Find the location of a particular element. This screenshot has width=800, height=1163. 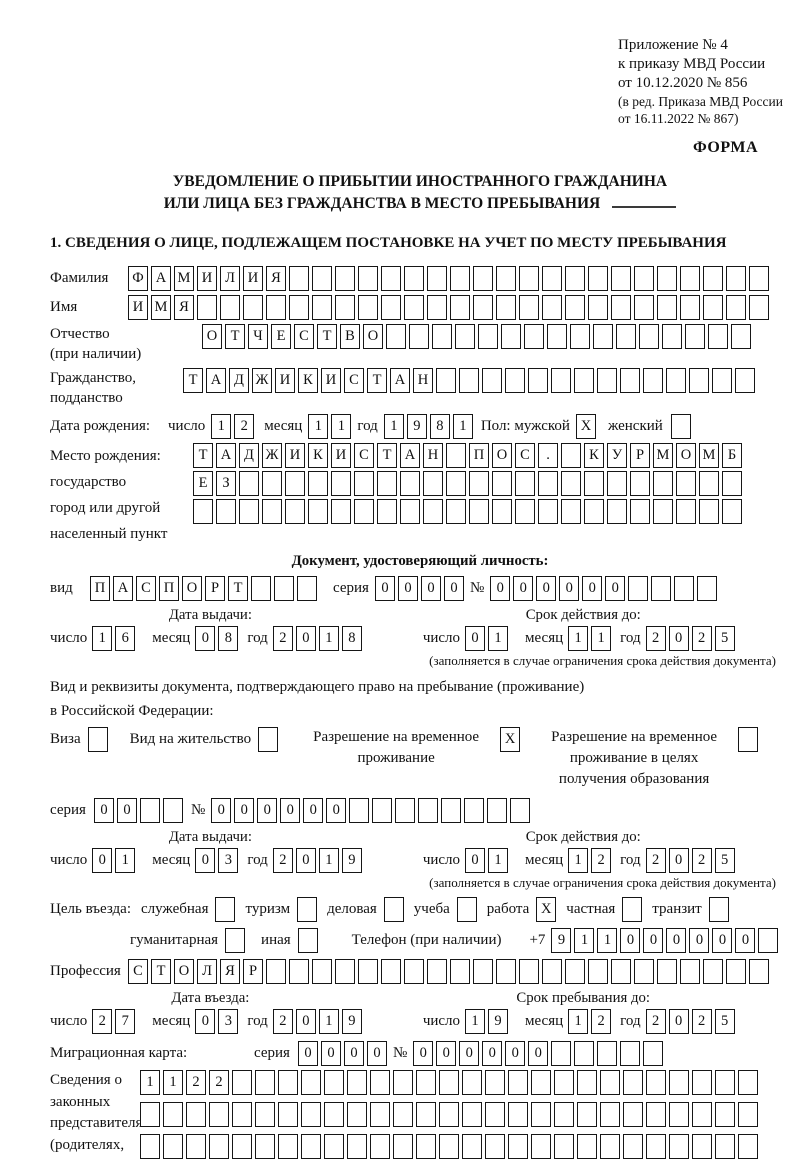

char-box: Ч is located at coordinates (258, 336).